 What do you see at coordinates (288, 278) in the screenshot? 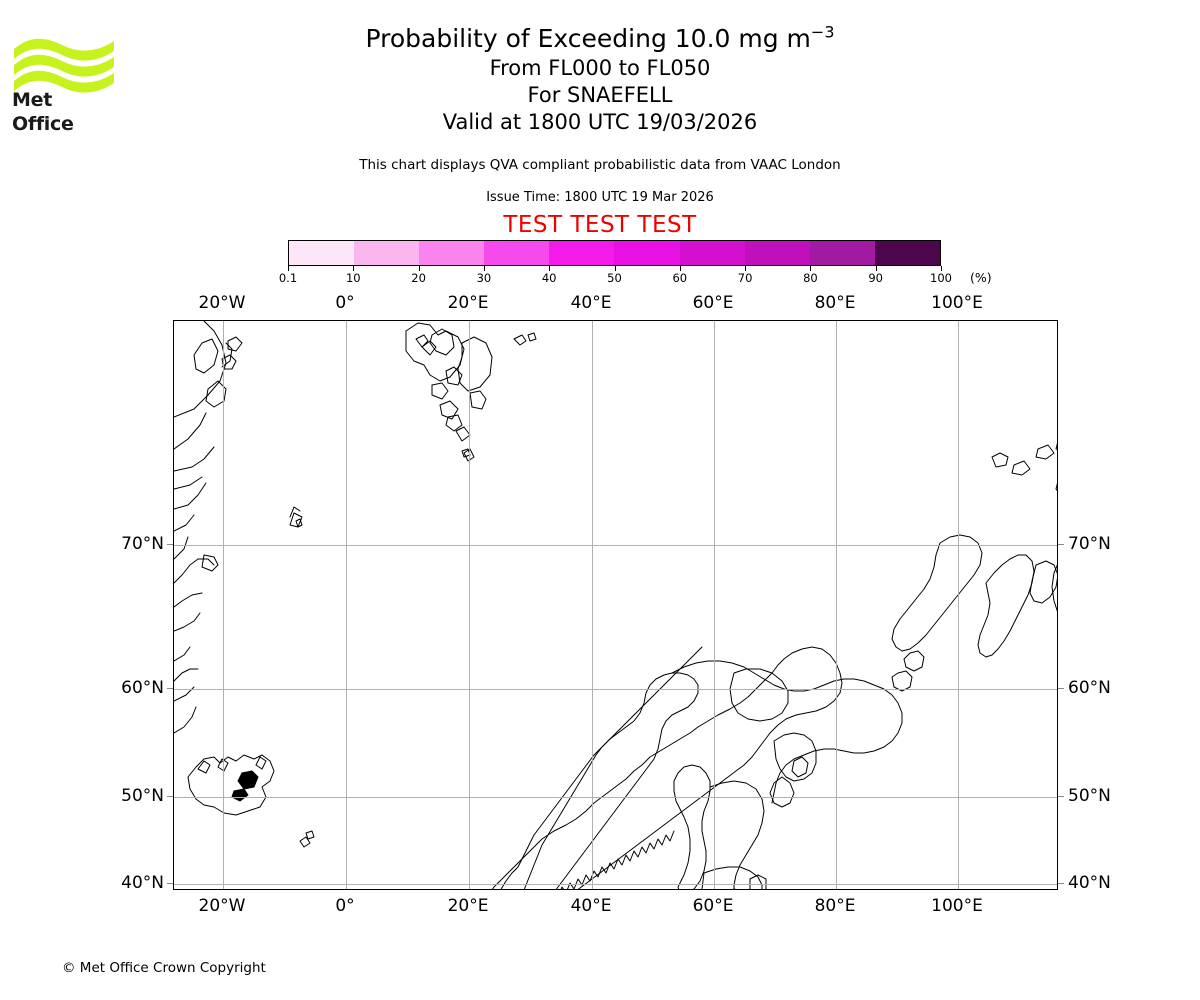
I see `colorbar-tick-label: 0.1` at bounding box center [288, 278].